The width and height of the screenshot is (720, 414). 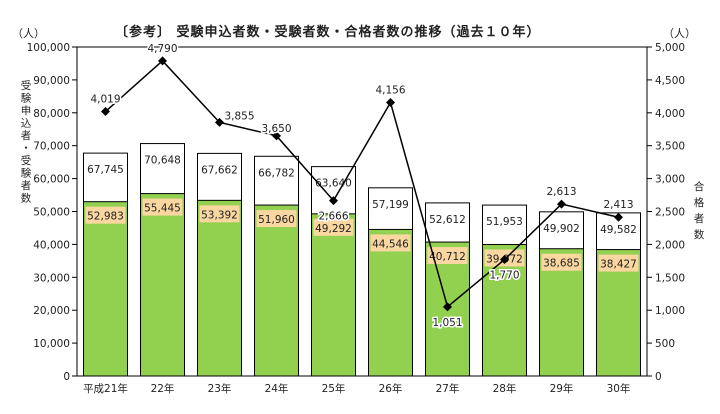 I want to click on examinees-value-label: 53,392, so click(x=219, y=215).